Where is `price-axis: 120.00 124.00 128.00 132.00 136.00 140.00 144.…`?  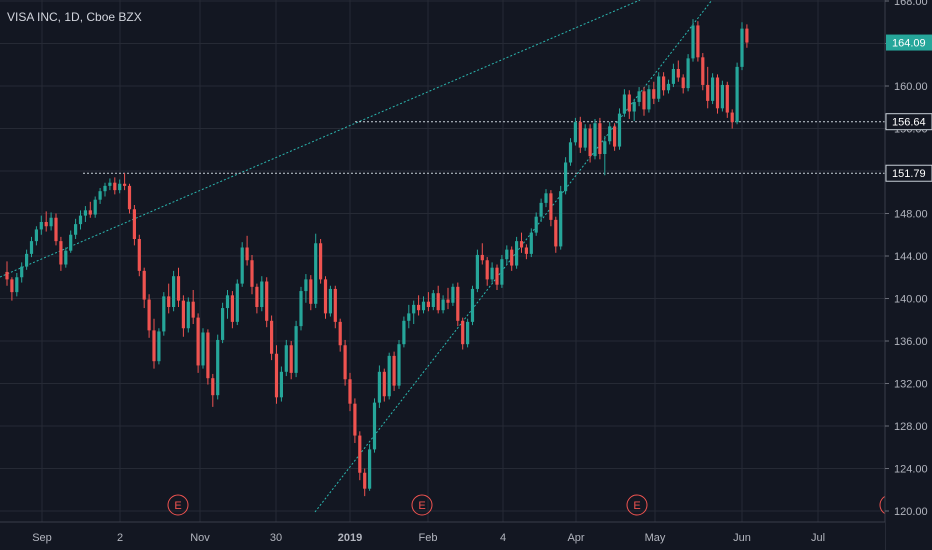 price-axis: 120.00 124.00 128.00 132.00 136.00 140.00 144.… is located at coordinates (908, 275).